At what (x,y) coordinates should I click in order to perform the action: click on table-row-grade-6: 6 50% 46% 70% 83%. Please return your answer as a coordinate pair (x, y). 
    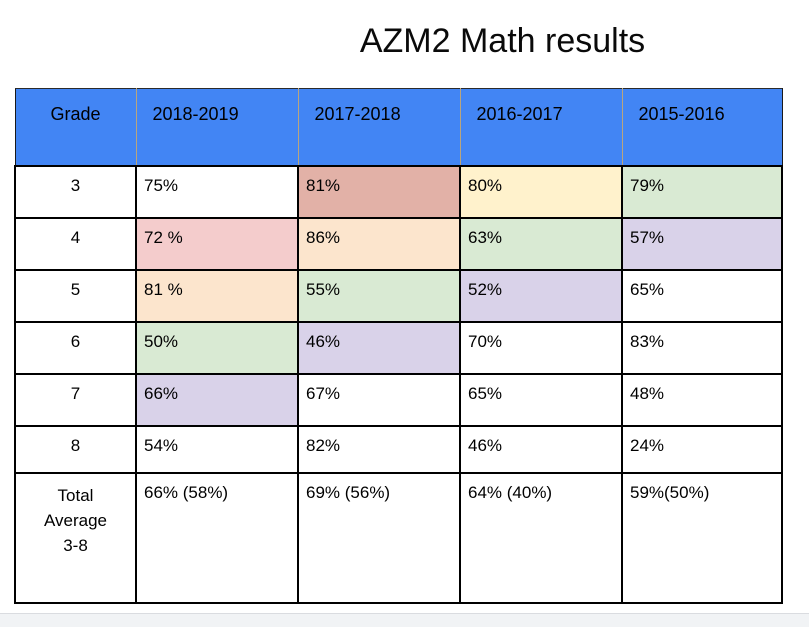
    Looking at the image, I should click on (398, 347).